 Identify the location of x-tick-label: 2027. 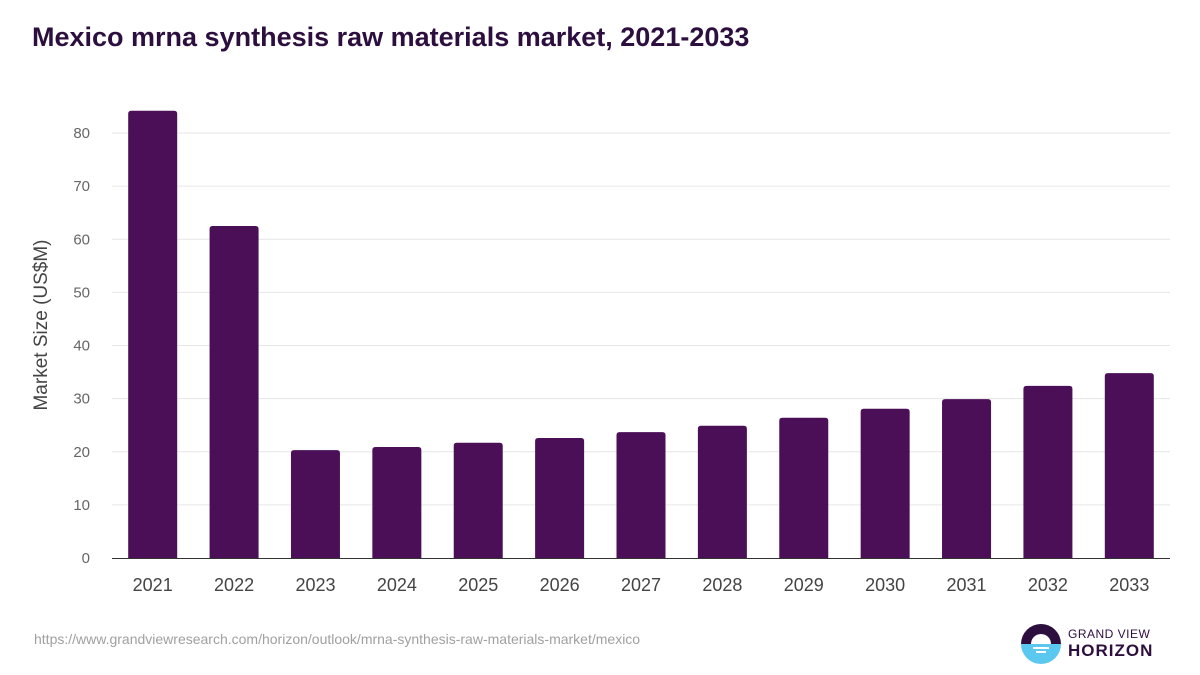
(641, 585).